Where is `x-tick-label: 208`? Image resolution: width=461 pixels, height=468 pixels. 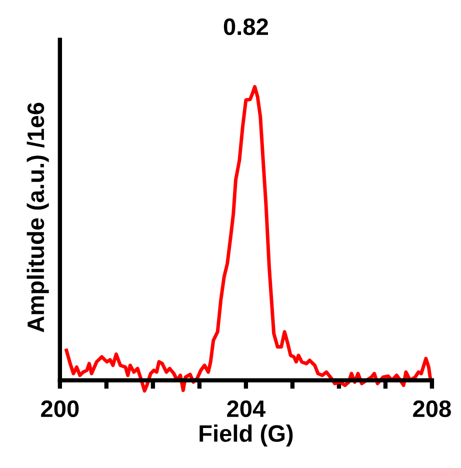 x-tick-label: 208 is located at coordinates (432, 409).